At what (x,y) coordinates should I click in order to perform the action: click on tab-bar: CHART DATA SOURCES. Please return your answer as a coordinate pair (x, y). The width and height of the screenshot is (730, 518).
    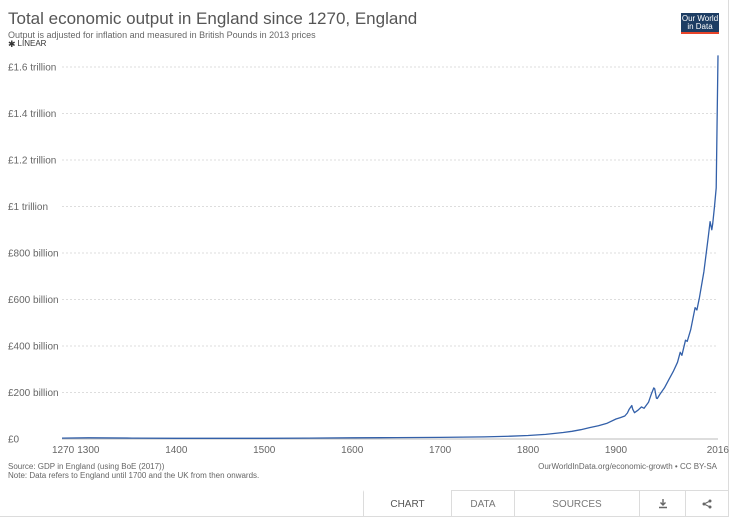
    Looking at the image, I should click on (545, 503).